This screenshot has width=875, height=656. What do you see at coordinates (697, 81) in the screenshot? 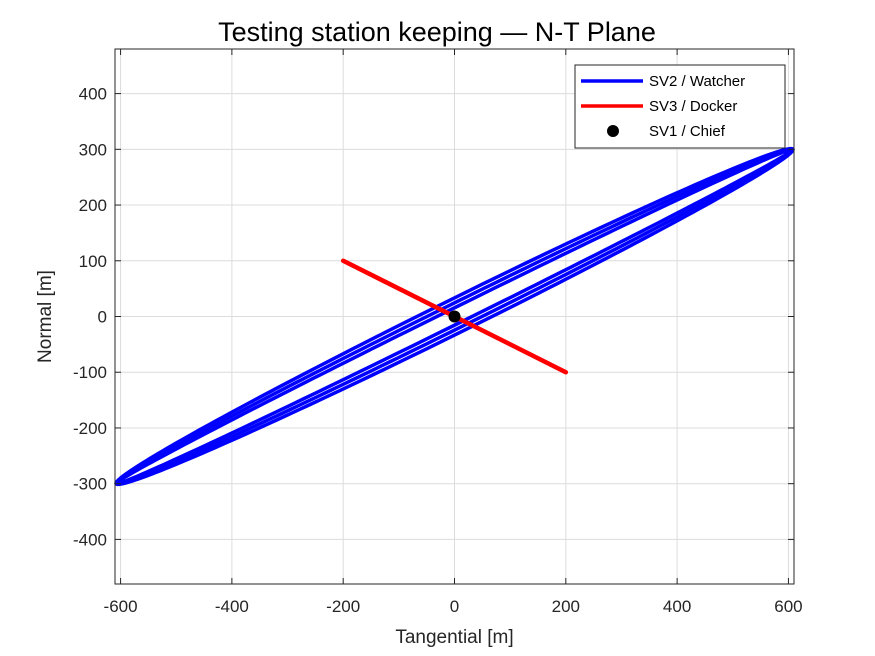
I see `legend-label: SV2 / Watcher` at bounding box center [697, 81].